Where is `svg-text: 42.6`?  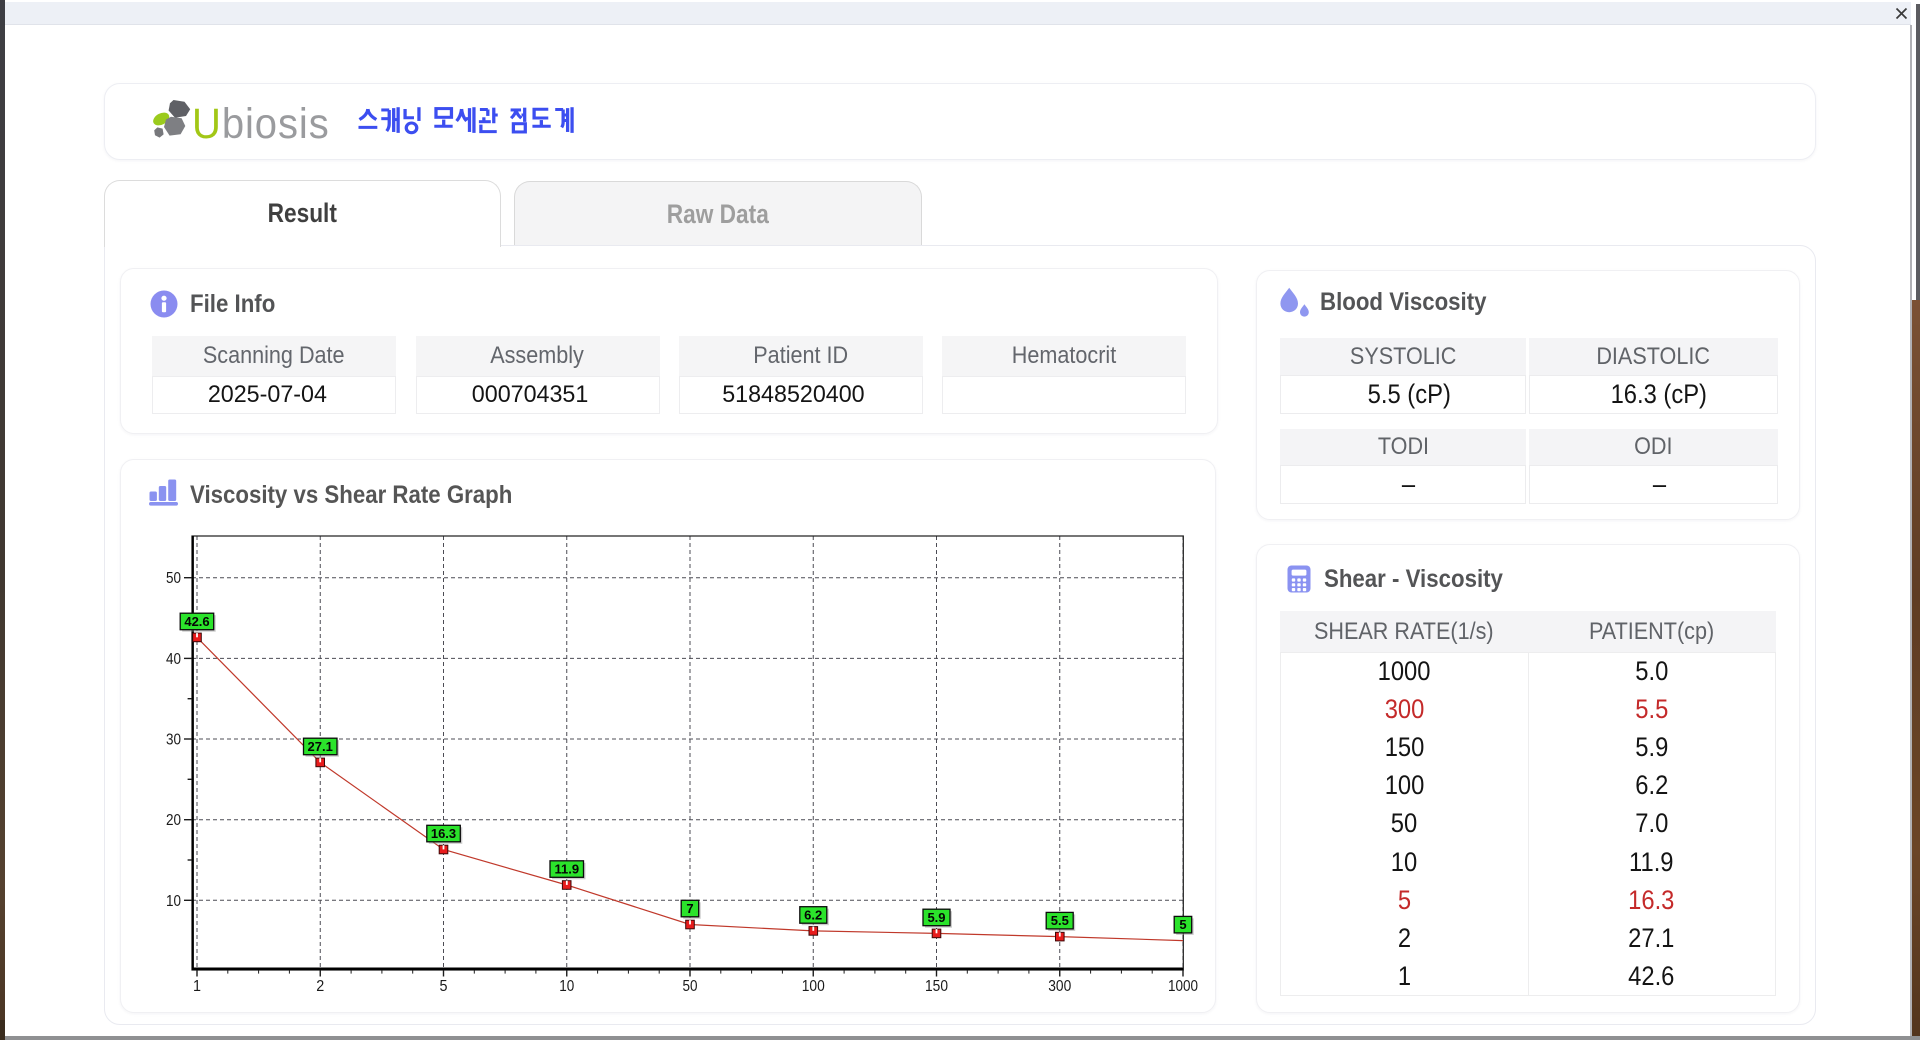 svg-text: 42.6 is located at coordinates (196, 621).